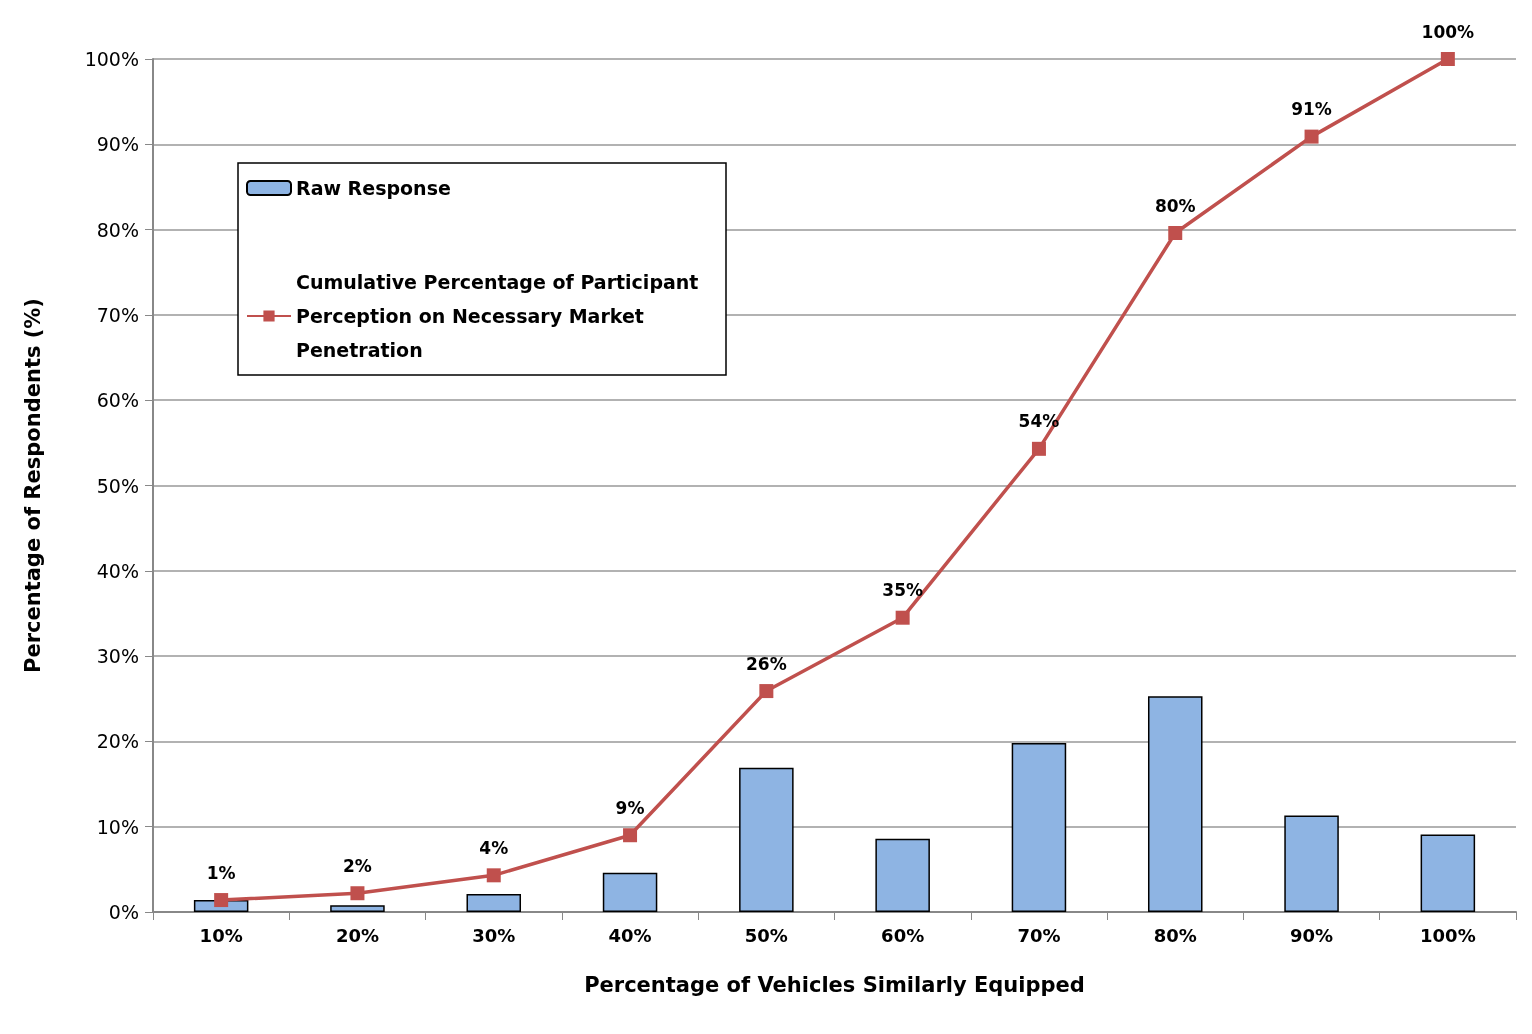 Image resolution: width=1532 pixels, height=1034 pixels. Describe the element at coordinates (221, 872) in the screenshot. I see `data-label: 1%` at that location.